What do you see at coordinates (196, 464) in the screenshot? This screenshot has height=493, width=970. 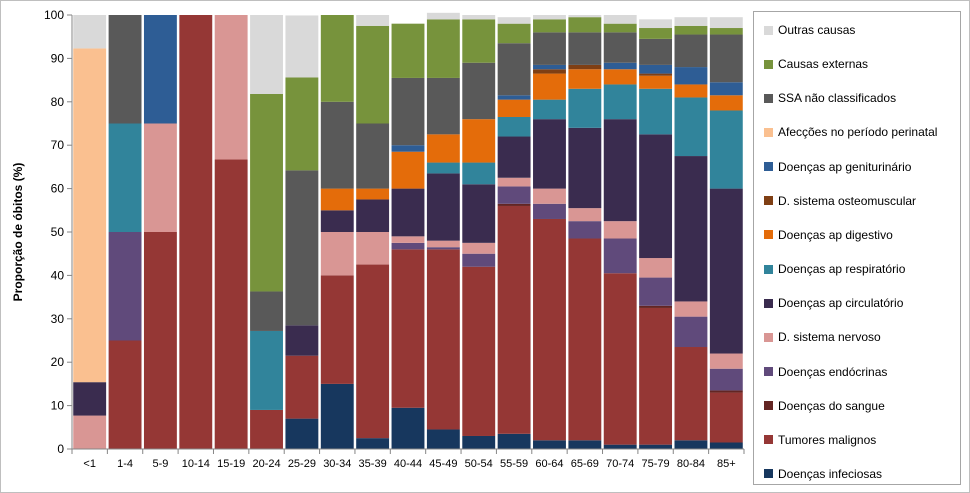 I see `x-tick-label-3: 10-14` at bounding box center [196, 464].